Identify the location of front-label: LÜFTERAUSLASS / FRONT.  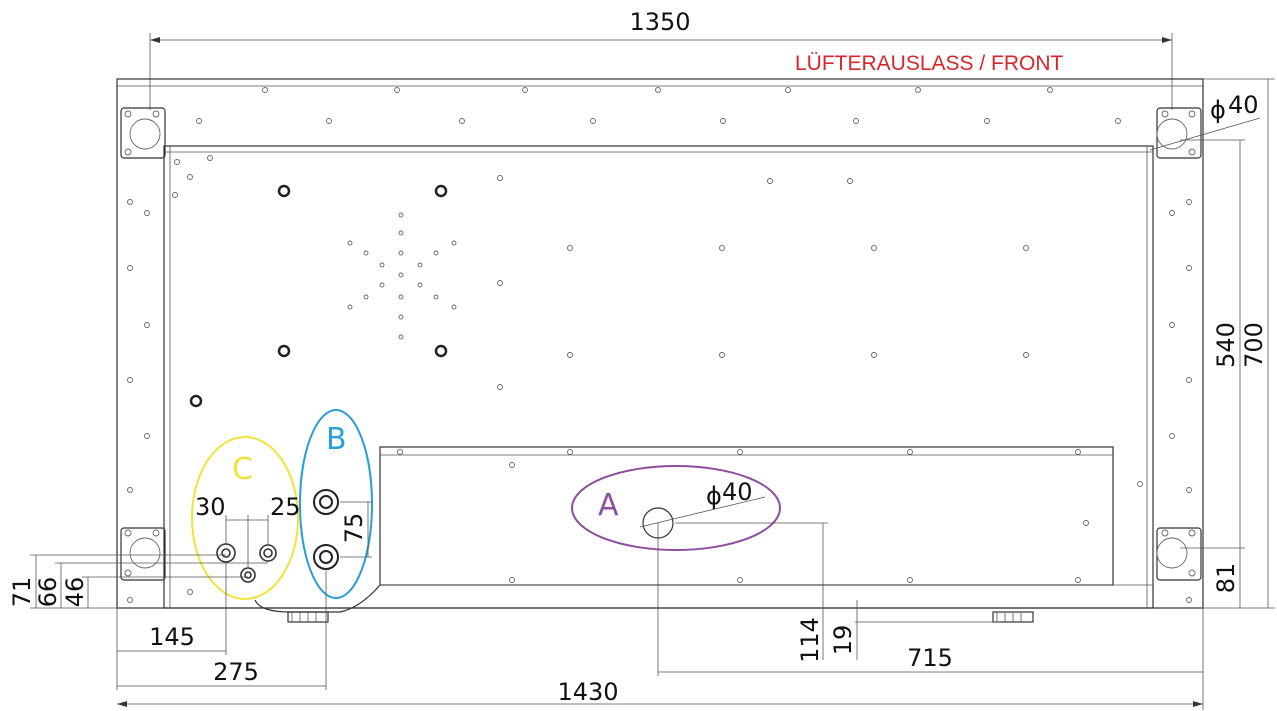
(929, 63).